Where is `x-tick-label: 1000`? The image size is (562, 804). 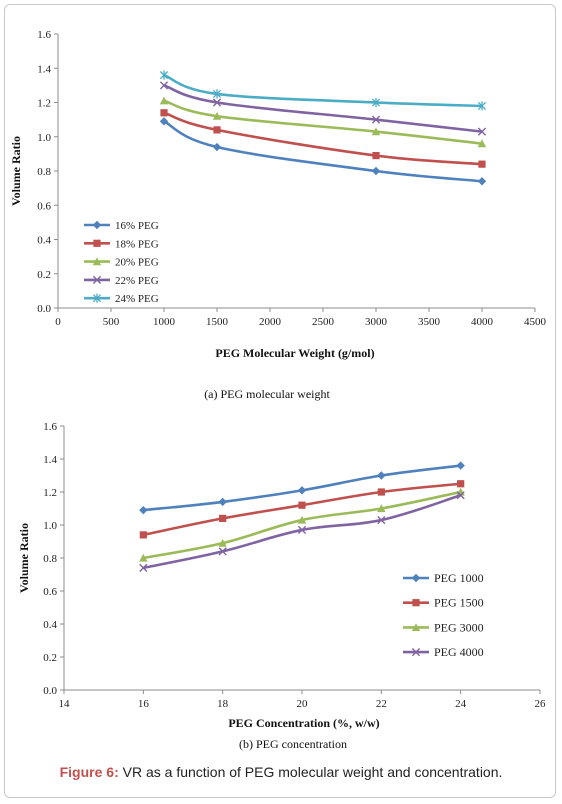 x-tick-label: 1000 is located at coordinates (164, 322).